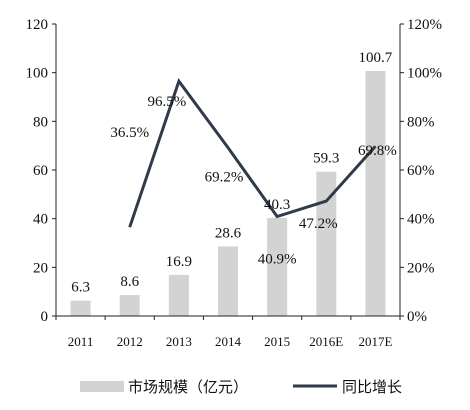 The width and height of the screenshot is (470, 410). I want to click on bar-value-label: 40.3, so click(277, 205).